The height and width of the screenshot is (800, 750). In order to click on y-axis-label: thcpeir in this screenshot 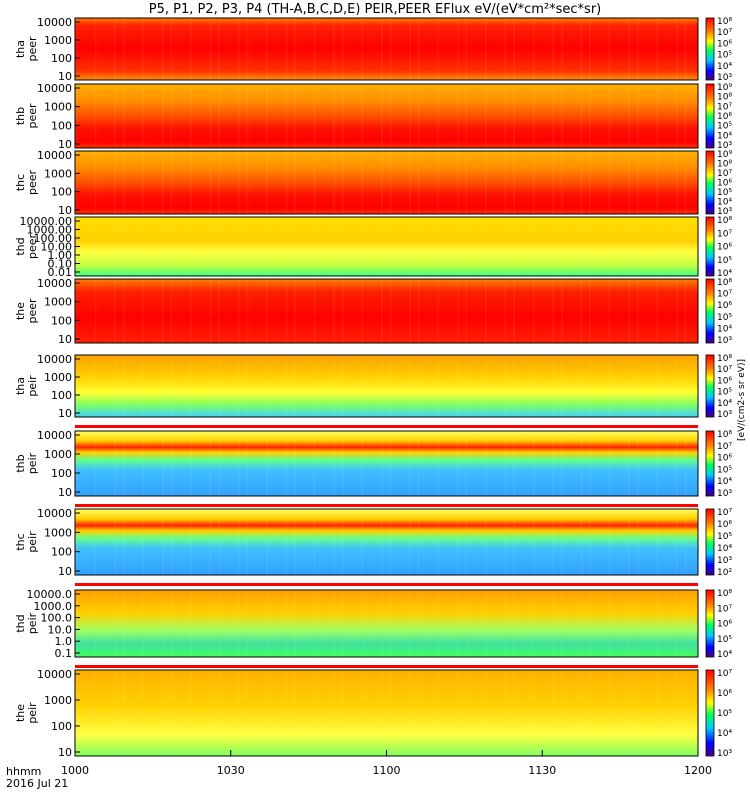, I will do `click(26, 542)`.